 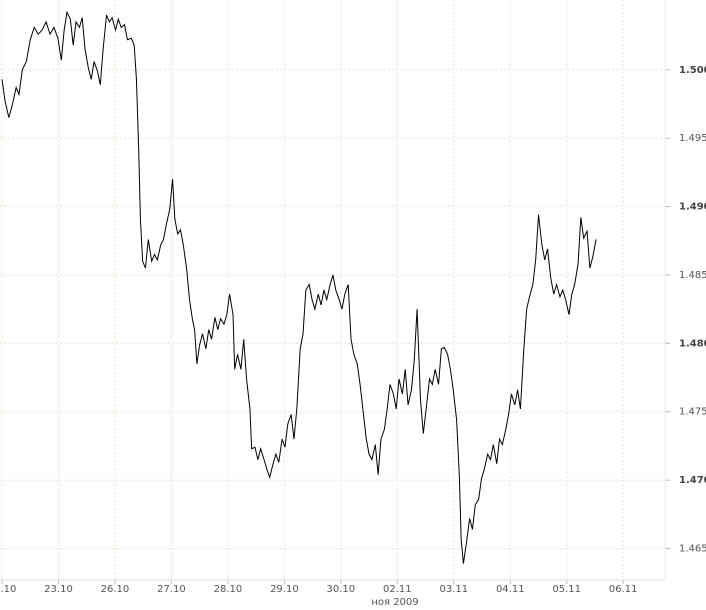 What do you see at coordinates (692, 549) in the screenshot?
I see `y-tick-label: 1.4650` at bounding box center [692, 549].